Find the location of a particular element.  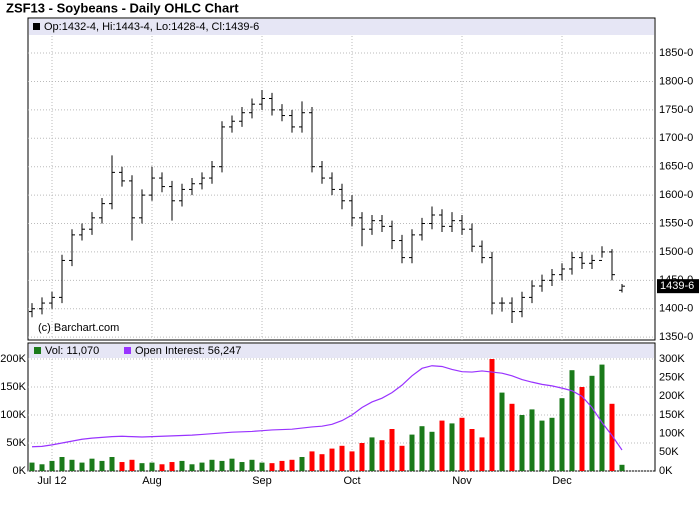

legend-label: Open Interest: 56,247 is located at coordinates (188, 351).